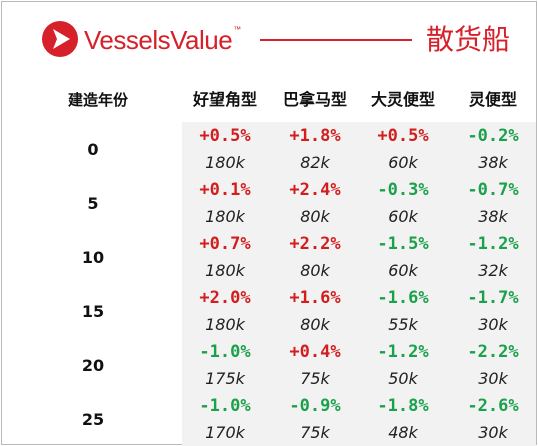 This screenshot has width=538, height=446. Describe the element at coordinates (336, 40) in the screenshot. I see `header-rule` at that location.